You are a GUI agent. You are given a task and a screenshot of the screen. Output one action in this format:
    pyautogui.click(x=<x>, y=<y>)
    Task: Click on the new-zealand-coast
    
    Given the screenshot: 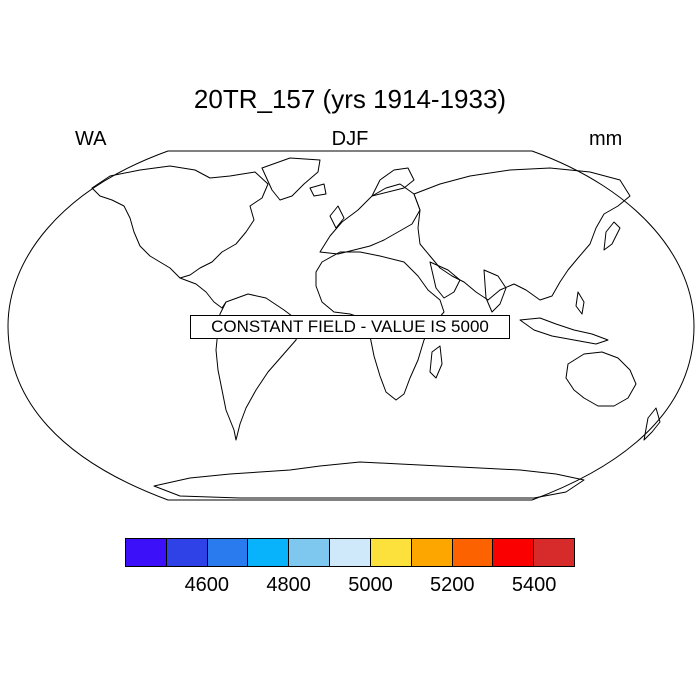 What is the action you would take?
    pyautogui.click(x=652, y=424)
    